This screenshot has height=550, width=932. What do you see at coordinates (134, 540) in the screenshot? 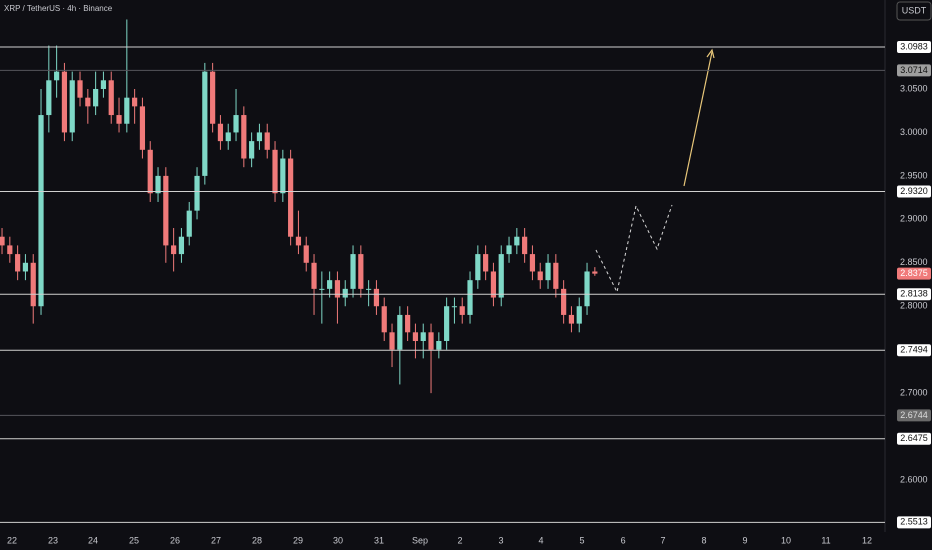
I see `x-tick-label: 25` at bounding box center [134, 540].